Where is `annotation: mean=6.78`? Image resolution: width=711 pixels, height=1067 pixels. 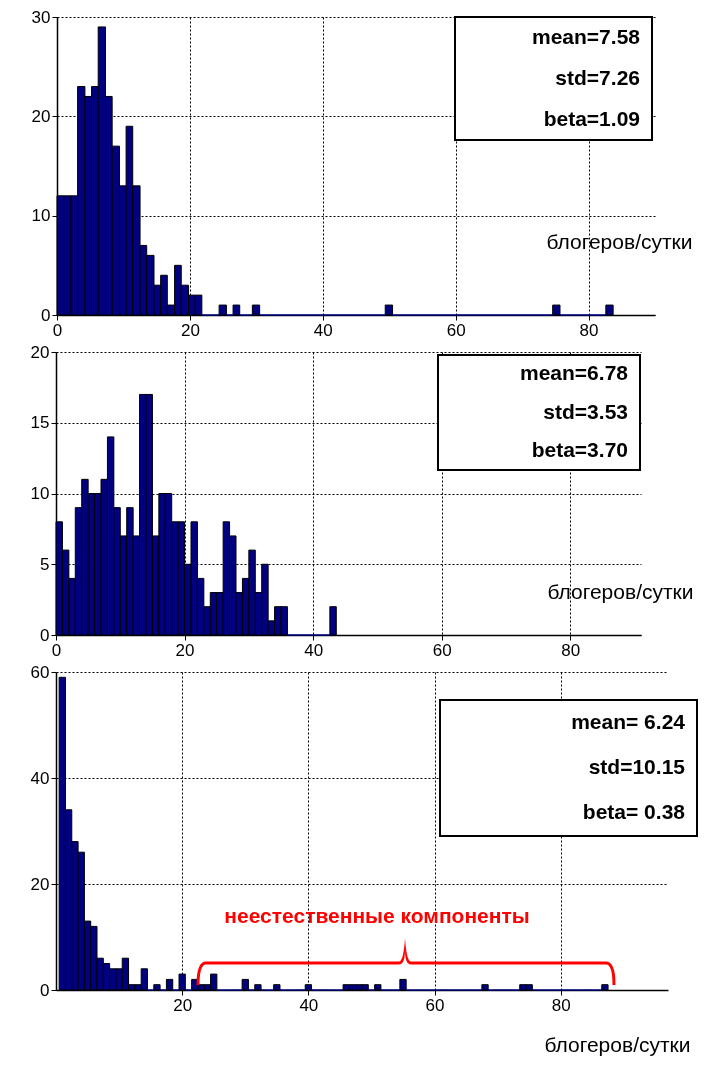 annotation: mean=6.78 is located at coordinates (574, 373).